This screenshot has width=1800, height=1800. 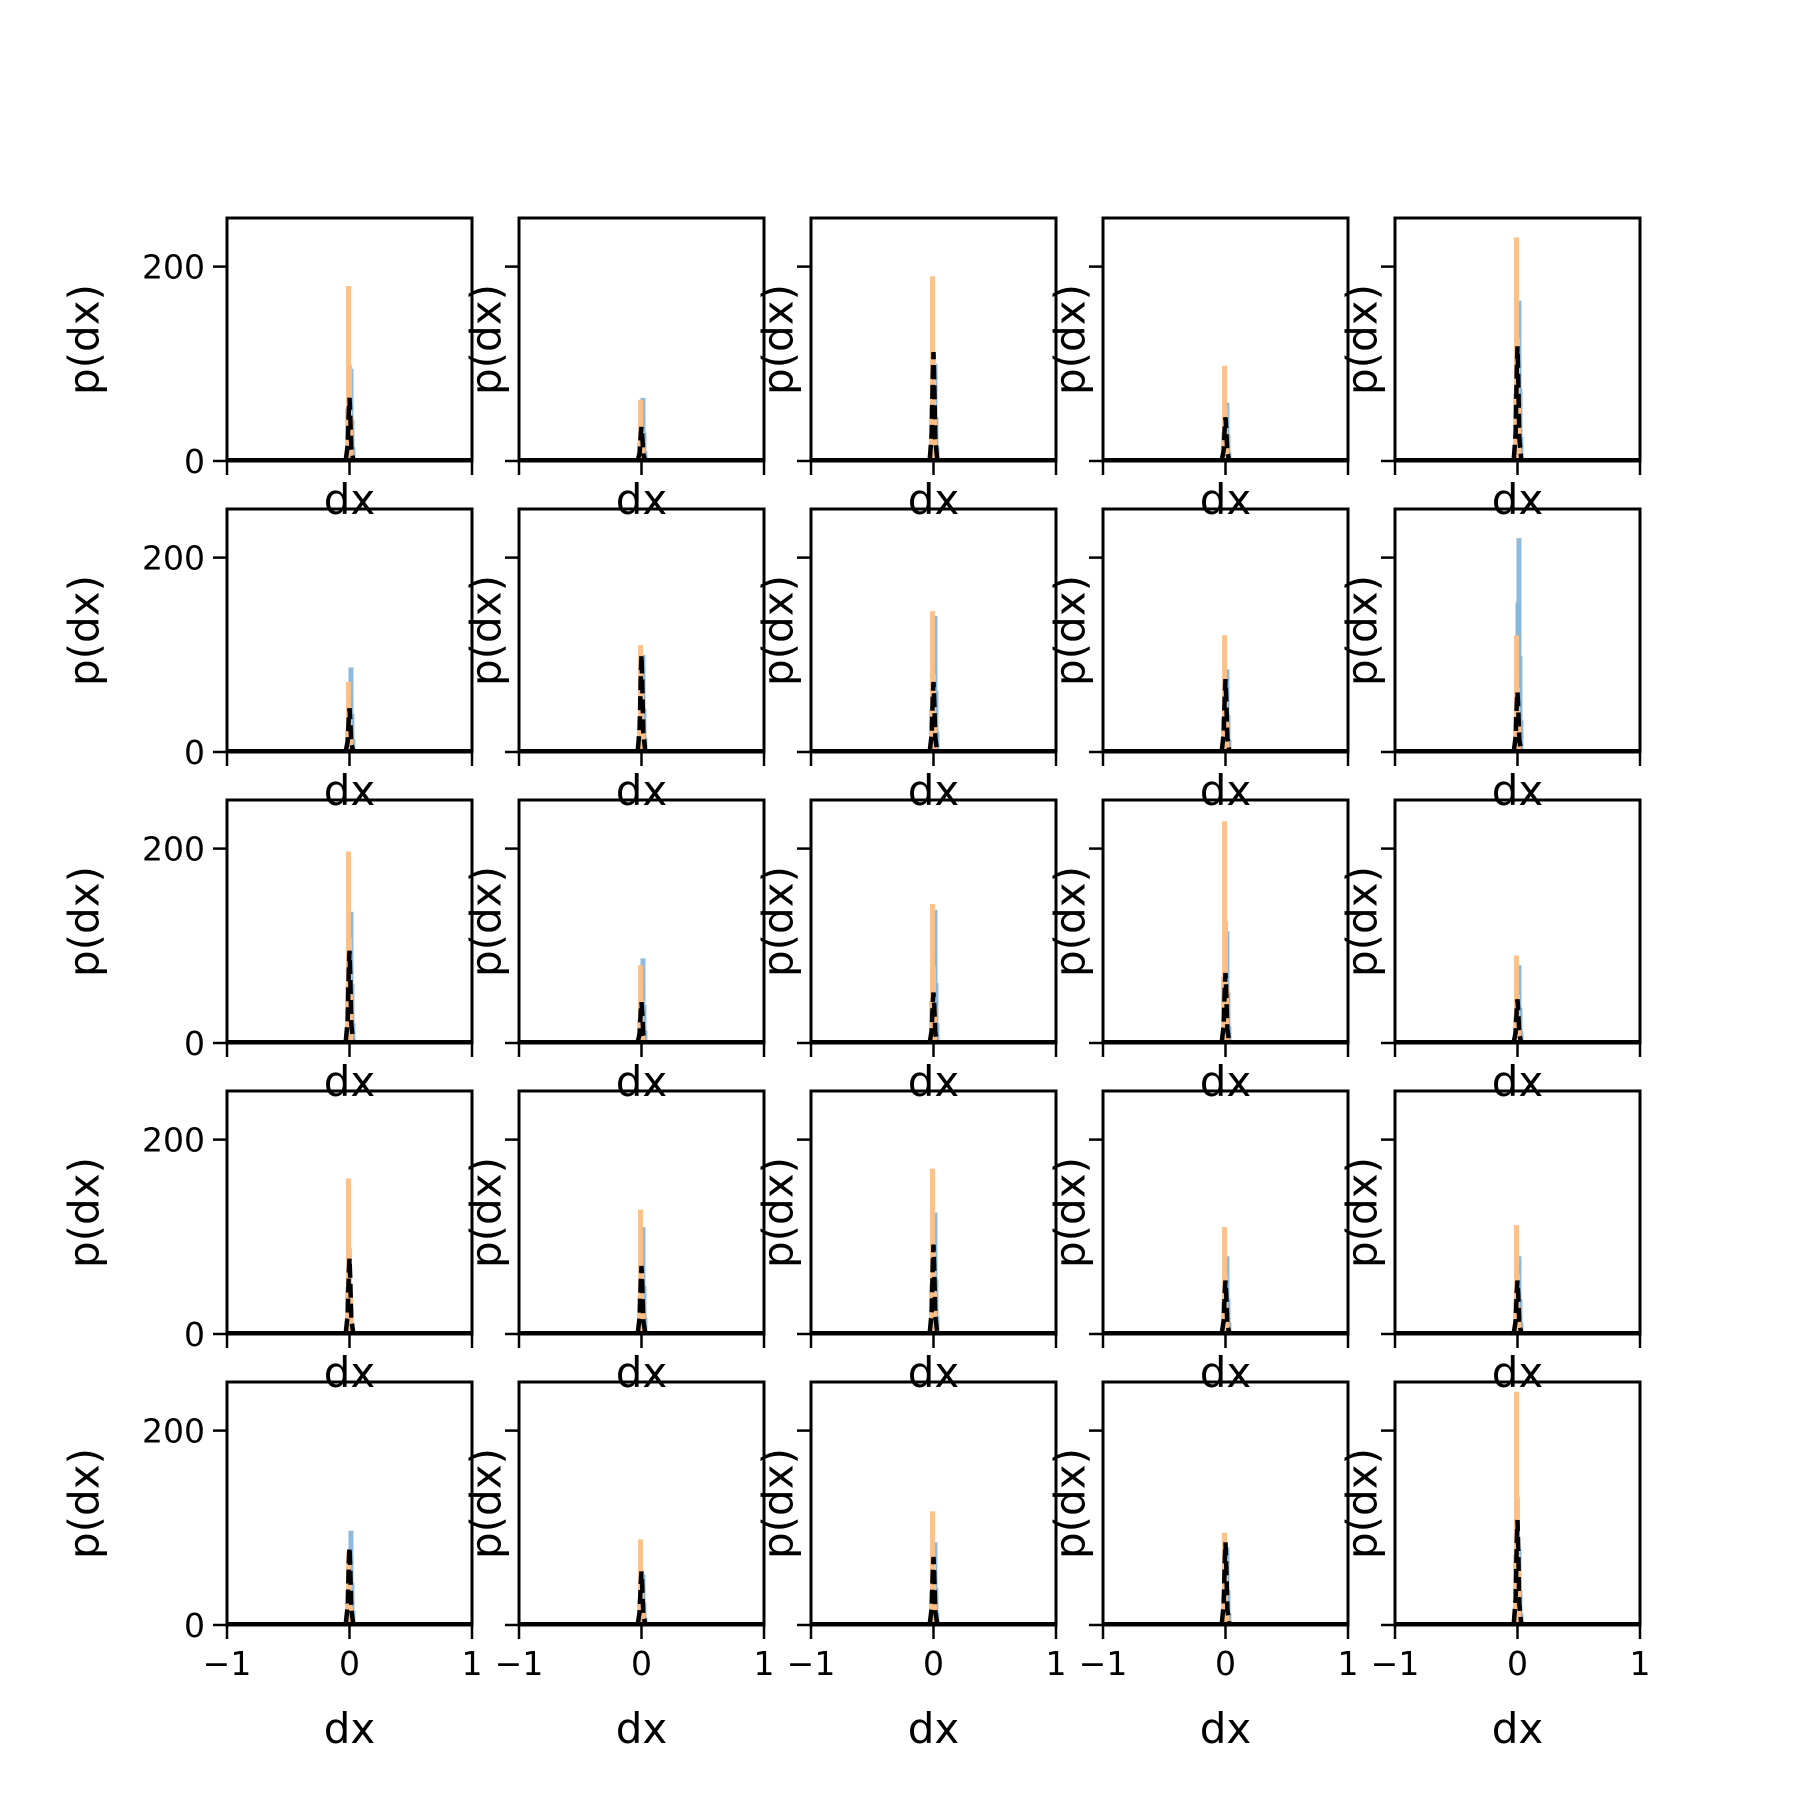 I want to click on panel-r5-c2: −1 0 1 dx p(dx), so click(x=618, y=1566).